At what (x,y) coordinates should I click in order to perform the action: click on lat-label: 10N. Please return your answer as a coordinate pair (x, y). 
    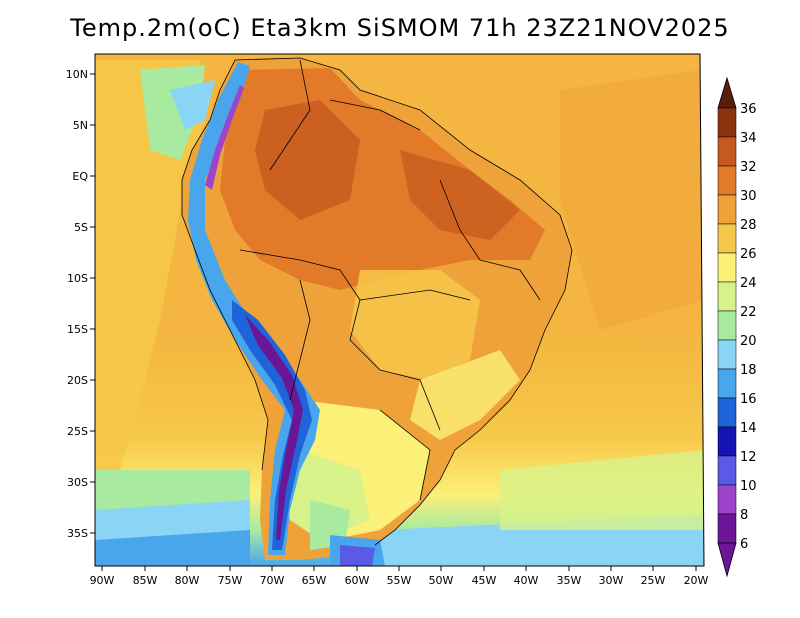
    Looking at the image, I should click on (77, 74).